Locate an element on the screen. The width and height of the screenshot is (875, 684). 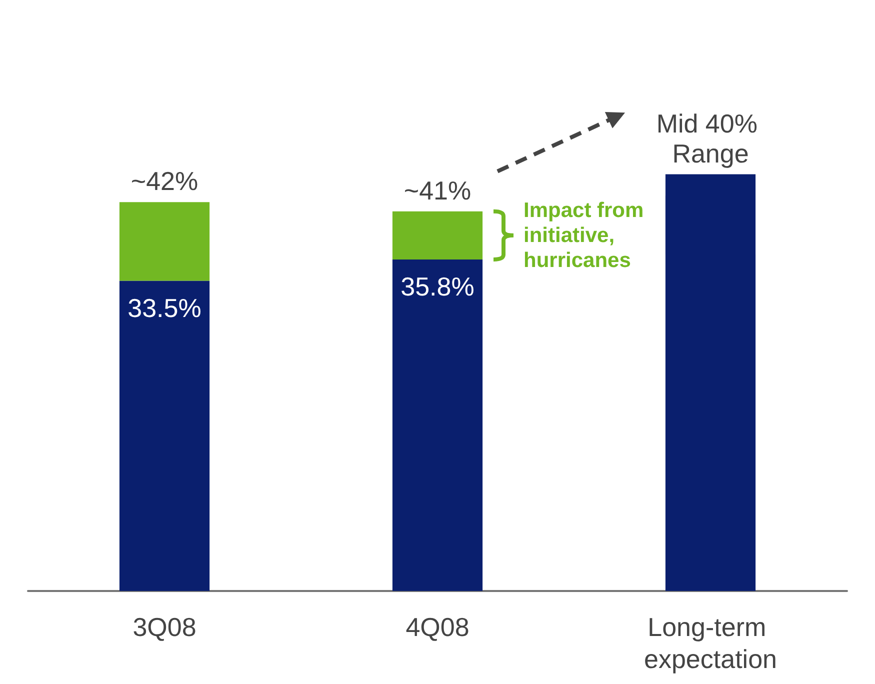
annotation: Impact from initiative, hurricanes is located at coordinates (587, 235).